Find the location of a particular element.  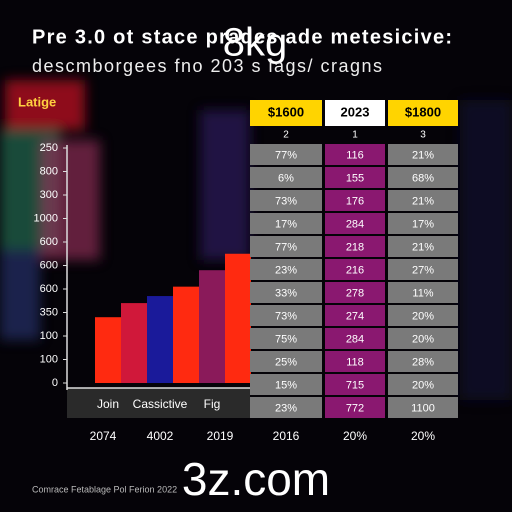

cell-text: 715 is located at coordinates (355, 385).